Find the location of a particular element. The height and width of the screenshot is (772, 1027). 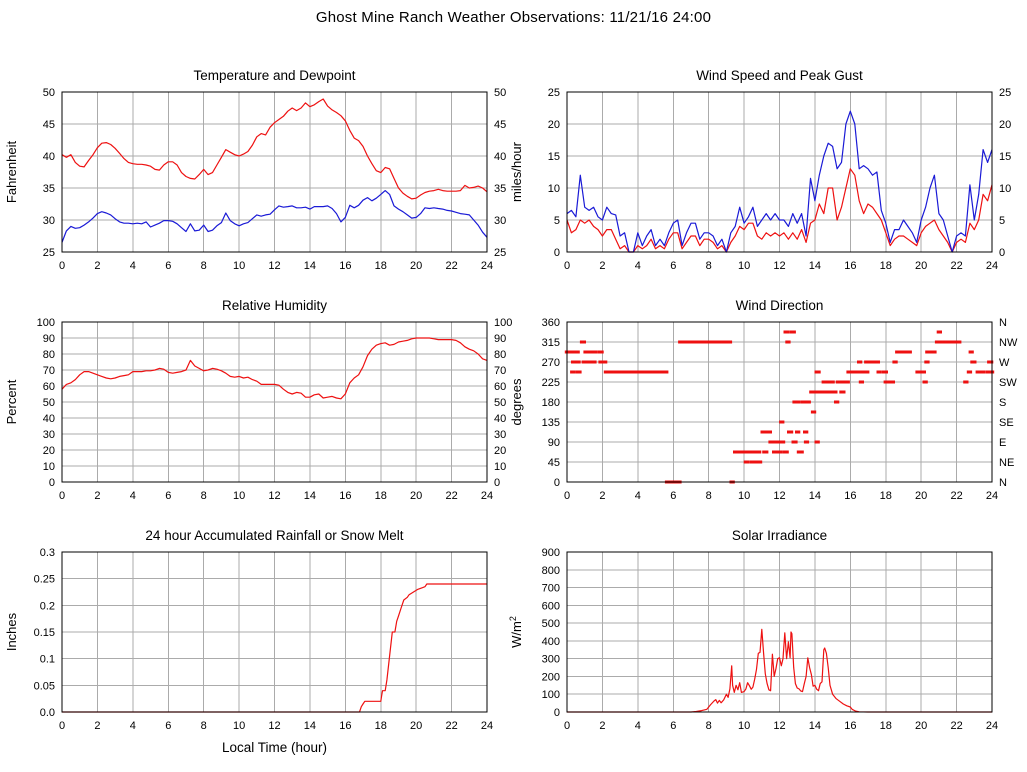

plot-border is located at coordinates (274, 172).